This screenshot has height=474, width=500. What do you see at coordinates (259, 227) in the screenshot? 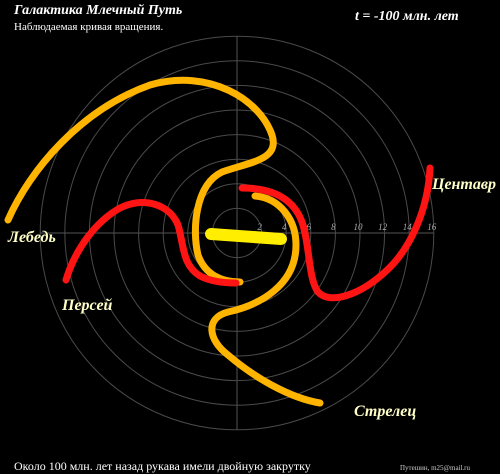
I see `tick-label: 2` at bounding box center [259, 227].